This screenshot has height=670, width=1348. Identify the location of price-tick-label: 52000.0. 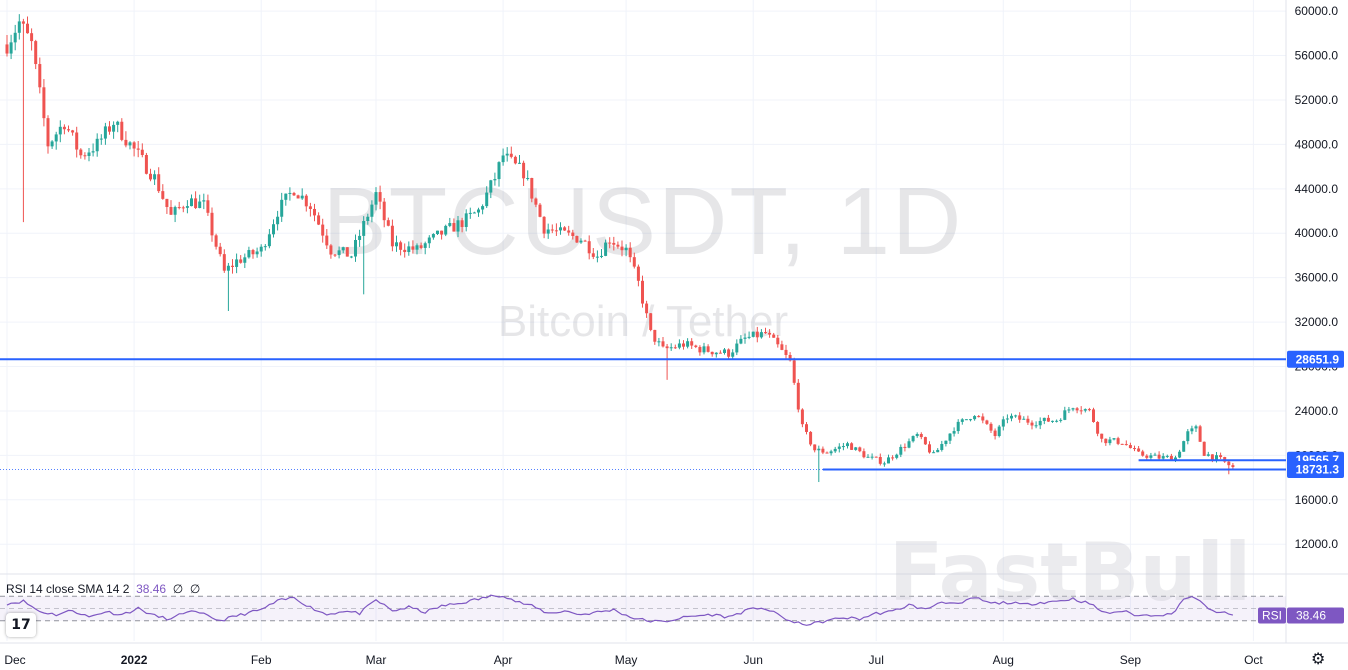
(1317, 100).